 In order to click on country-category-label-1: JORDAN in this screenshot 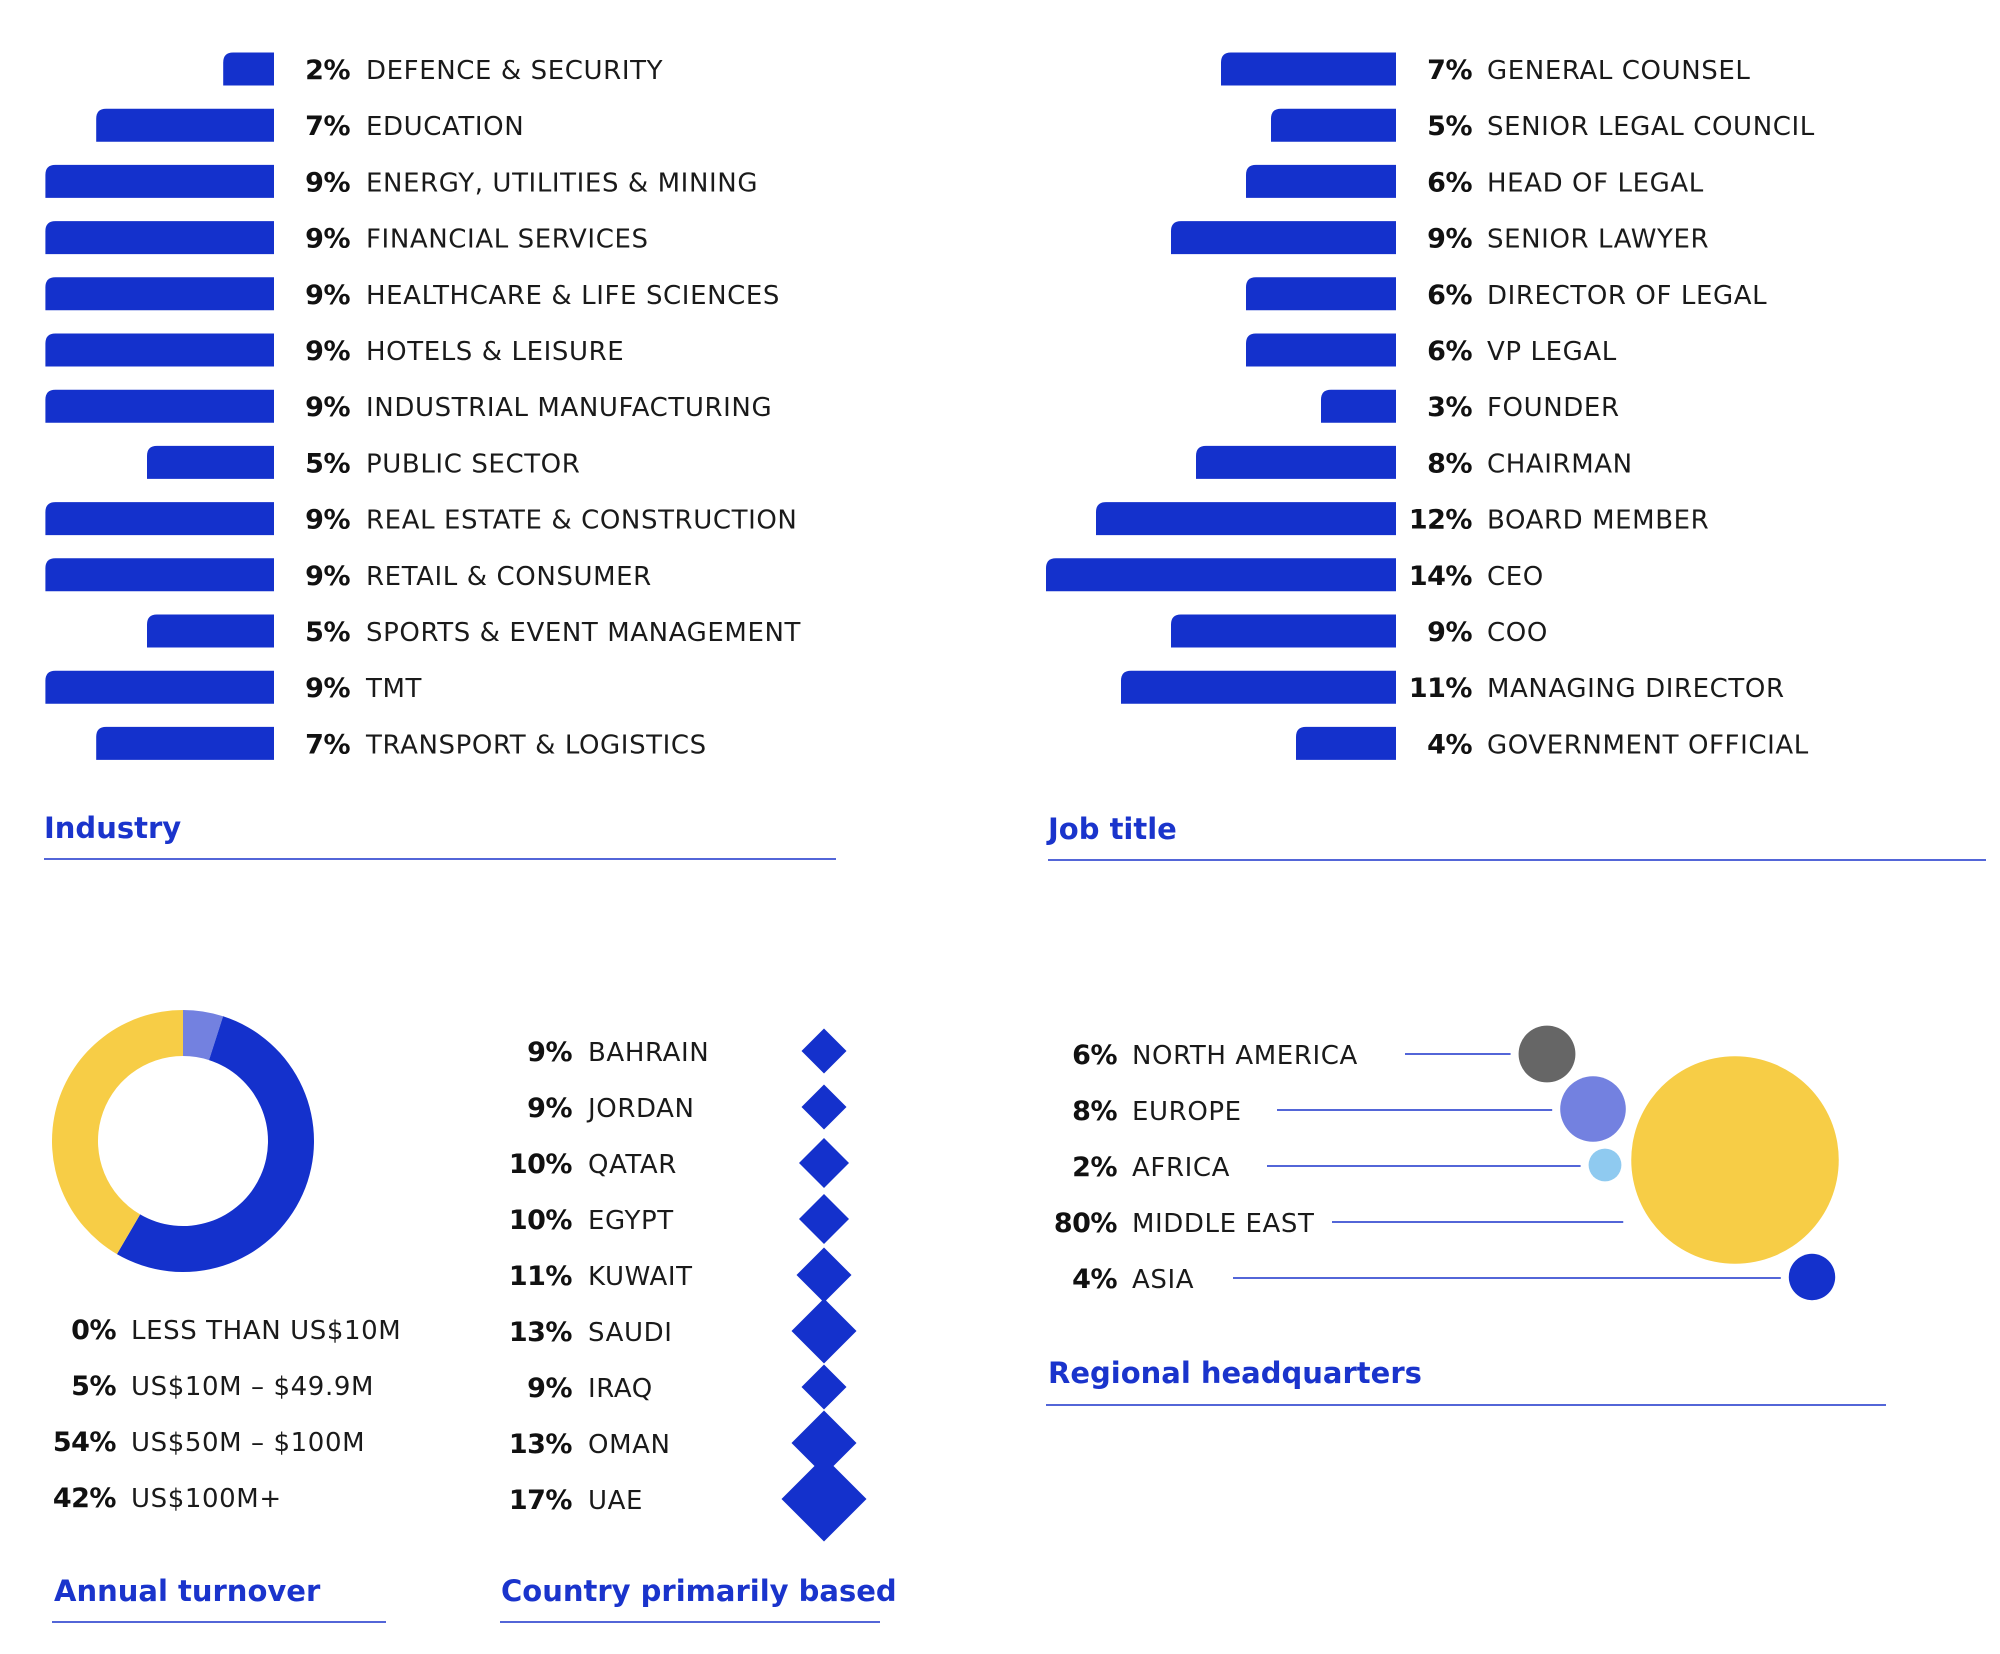, I will do `click(640, 1109)`.